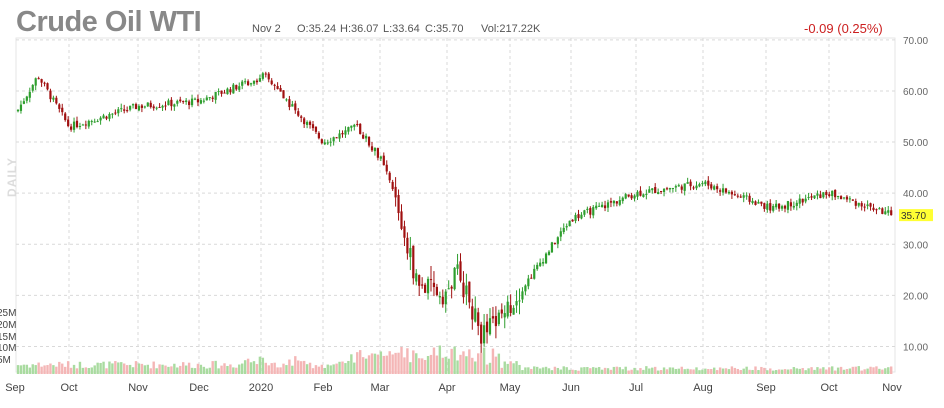 This screenshot has height=408, width=944. I want to click on chart-title: Crude Oil WTI, so click(109, 22).